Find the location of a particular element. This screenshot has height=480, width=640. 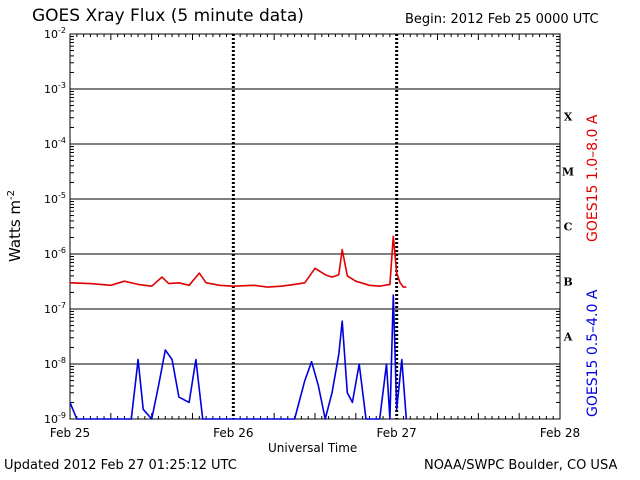

series-label-short: GOES15 0.5–4.0 A is located at coordinates (593, 353).